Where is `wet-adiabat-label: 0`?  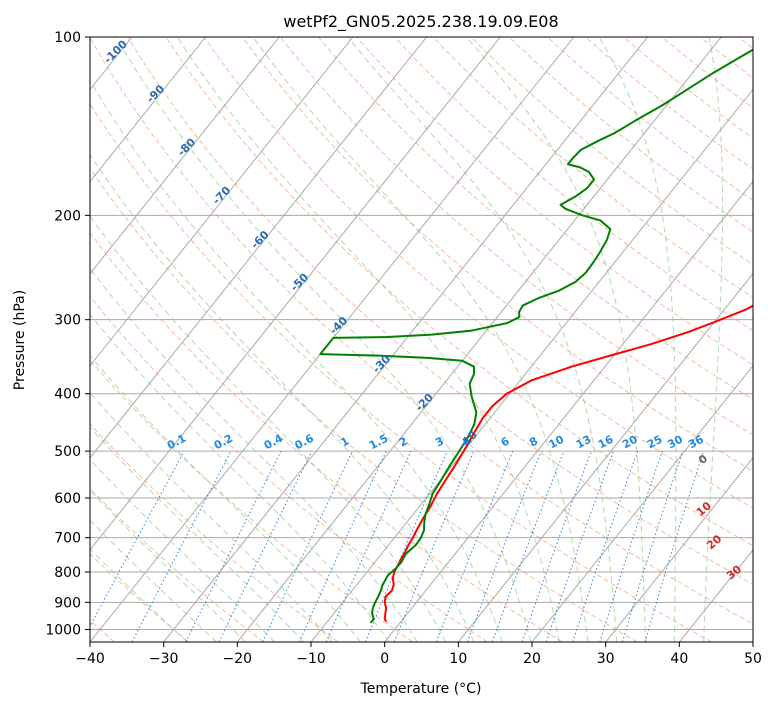
wet-adiabat-label: 0 is located at coordinates (703, 459).